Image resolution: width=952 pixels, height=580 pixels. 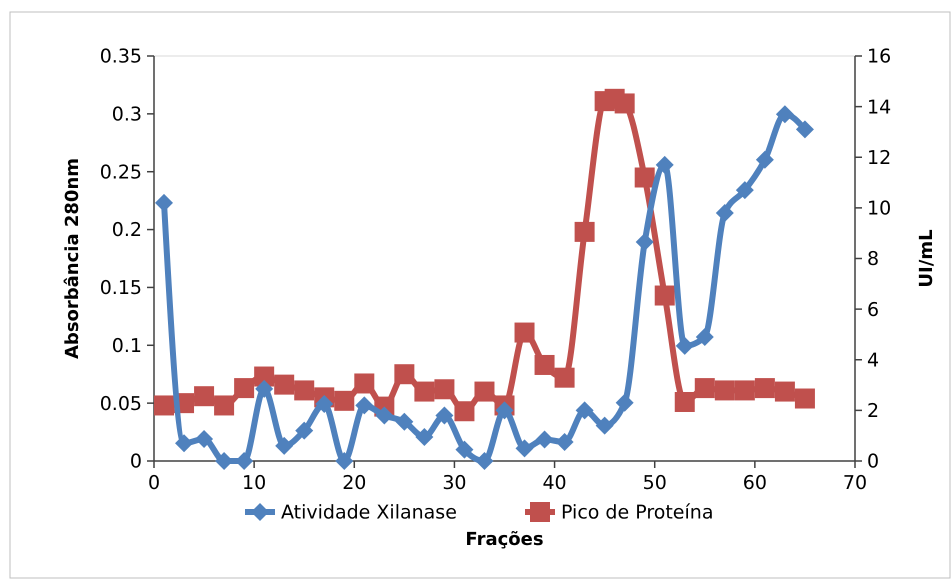 What do you see at coordinates (121, 172) in the screenshot?
I see `y-tick-label: 0.25` at bounding box center [121, 172].